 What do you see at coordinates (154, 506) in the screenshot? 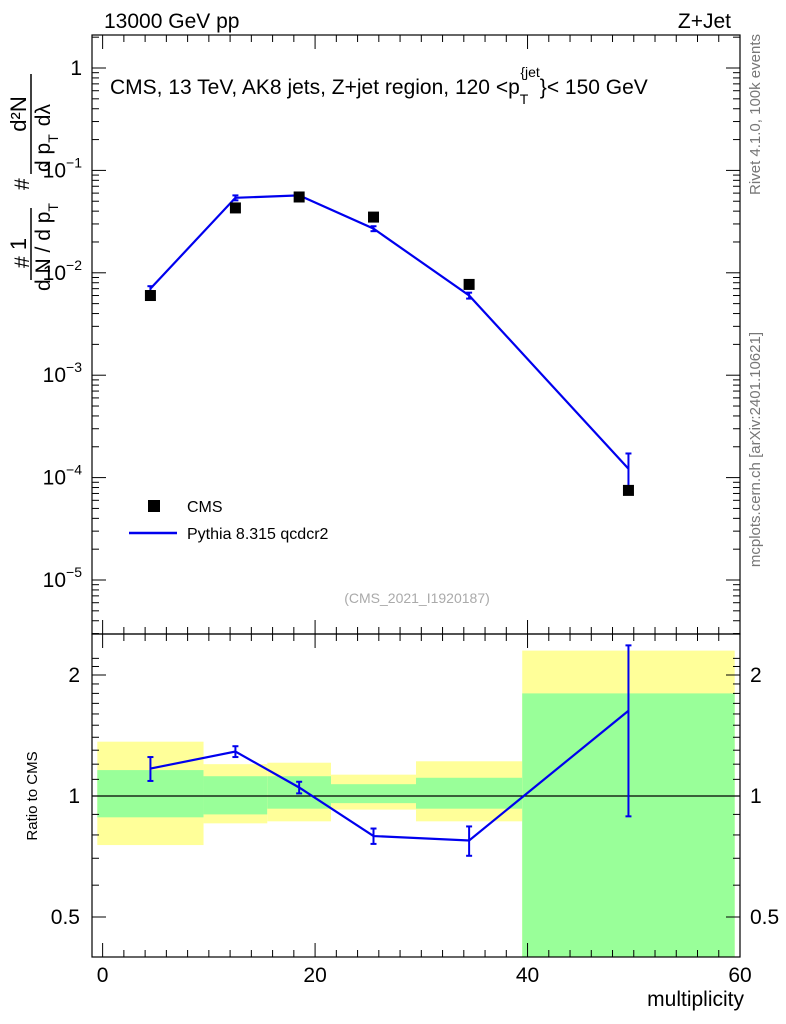
I see `legend-cms-marker` at bounding box center [154, 506].